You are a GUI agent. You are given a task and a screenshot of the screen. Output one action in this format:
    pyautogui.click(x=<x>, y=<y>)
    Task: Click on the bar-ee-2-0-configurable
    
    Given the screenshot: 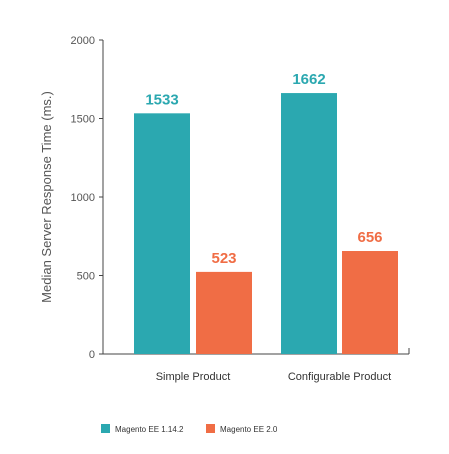 What is the action you would take?
    pyautogui.click(x=370, y=302)
    